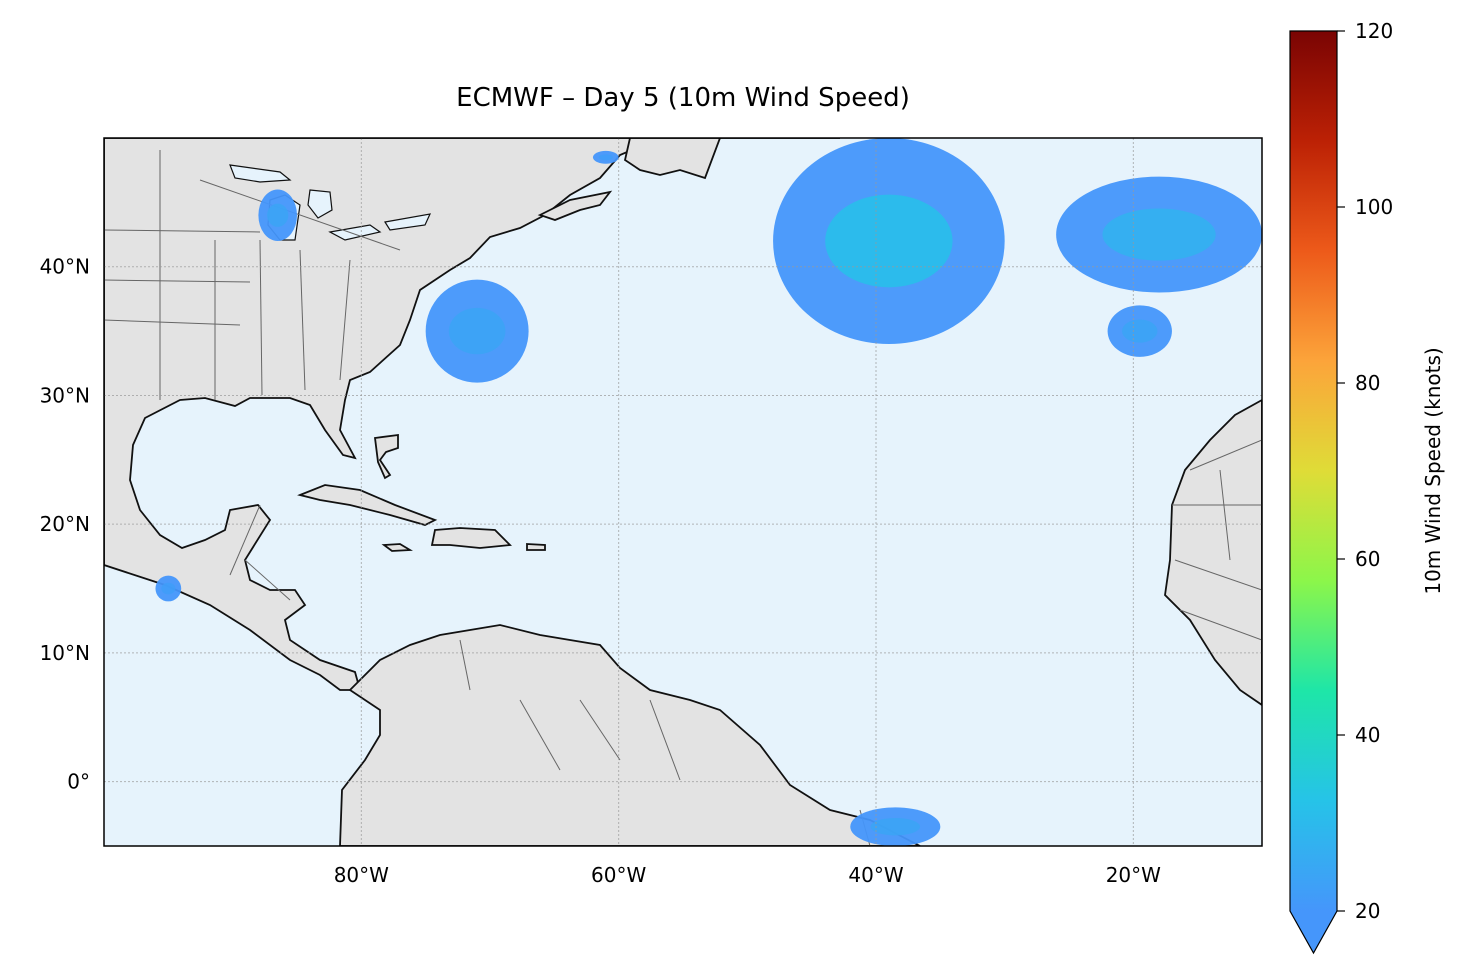 This screenshot has height=974, width=1467. I want to click on colorbar-tick-label: 80, so click(1367, 383).